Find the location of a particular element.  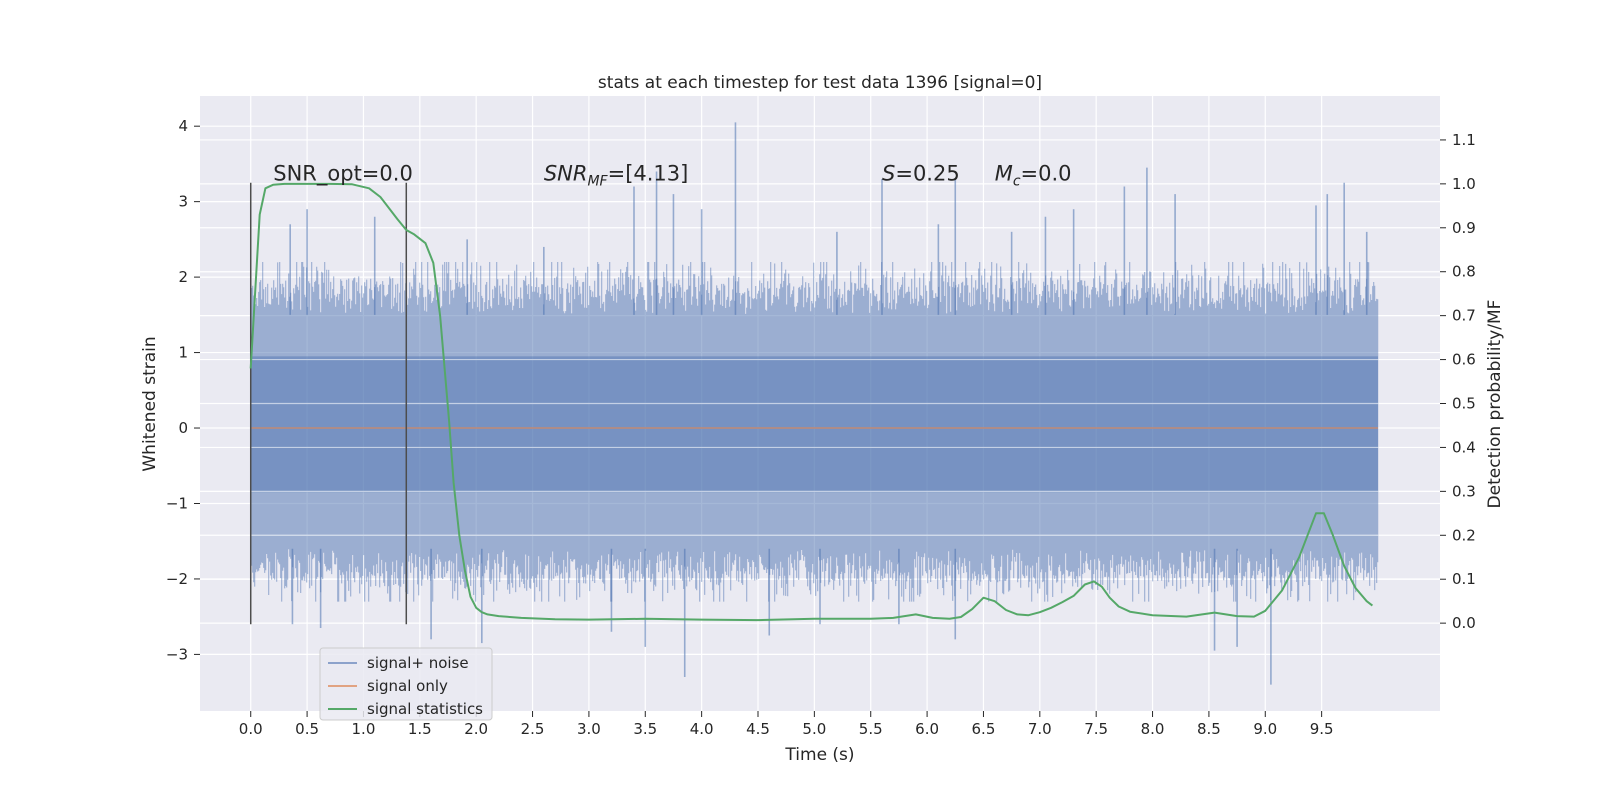

noise-core is located at coordinates (814, 424).